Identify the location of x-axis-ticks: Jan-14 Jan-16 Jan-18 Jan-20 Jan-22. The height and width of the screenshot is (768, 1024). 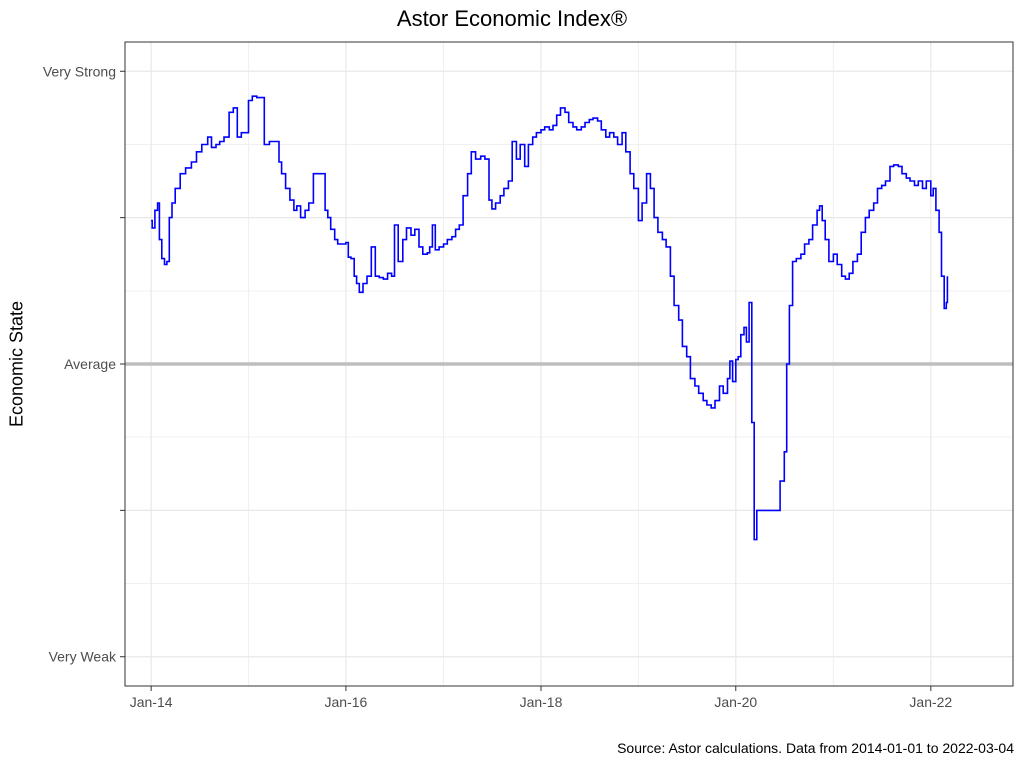
(541, 698).